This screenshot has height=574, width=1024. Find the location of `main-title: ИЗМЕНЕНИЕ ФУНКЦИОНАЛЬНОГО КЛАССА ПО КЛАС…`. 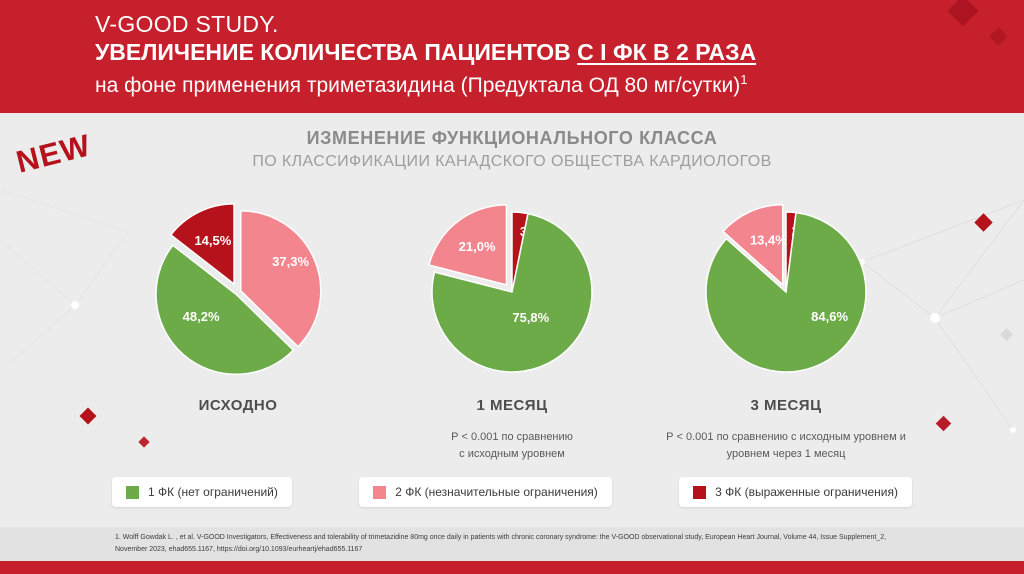

main-title: ИЗМЕНЕНИЕ ФУНКЦИОНАЛЬНОГО КЛАССА ПО КЛАС… is located at coordinates (512, 149).